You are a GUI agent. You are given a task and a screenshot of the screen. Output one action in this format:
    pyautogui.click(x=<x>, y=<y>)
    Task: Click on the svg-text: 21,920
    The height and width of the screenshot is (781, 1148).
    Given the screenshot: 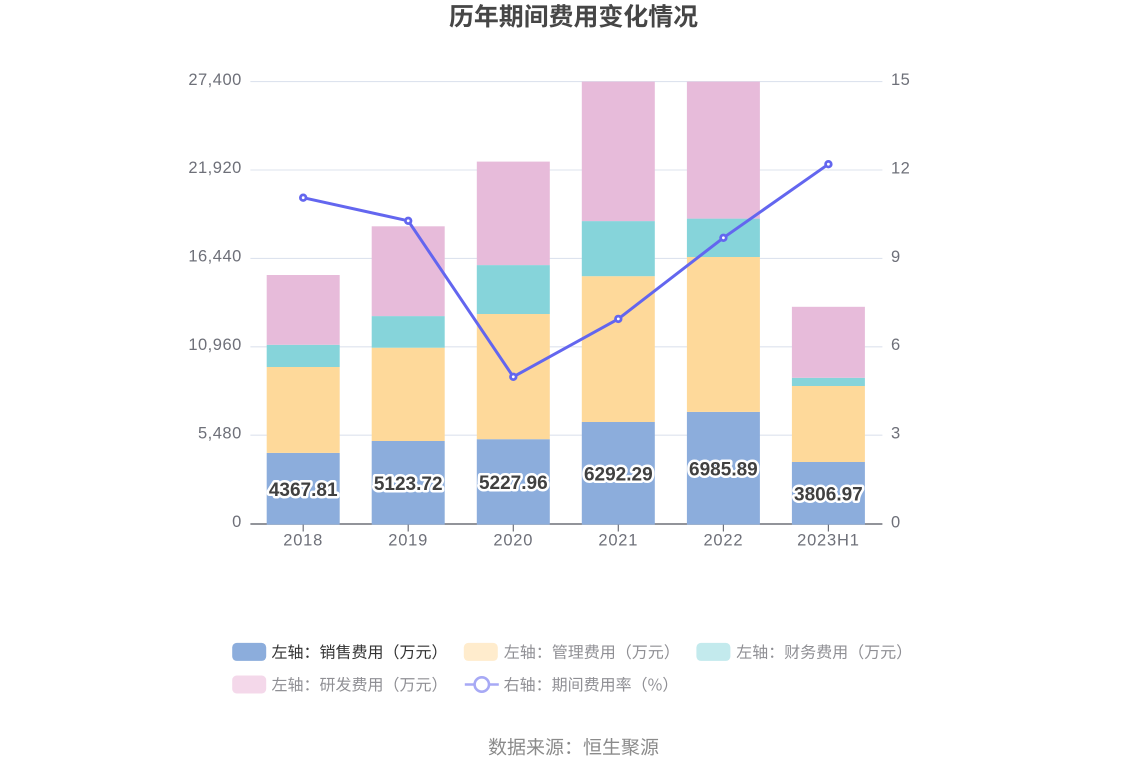 What is the action you would take?
    pyautogui.click(x=214, y=168)
    